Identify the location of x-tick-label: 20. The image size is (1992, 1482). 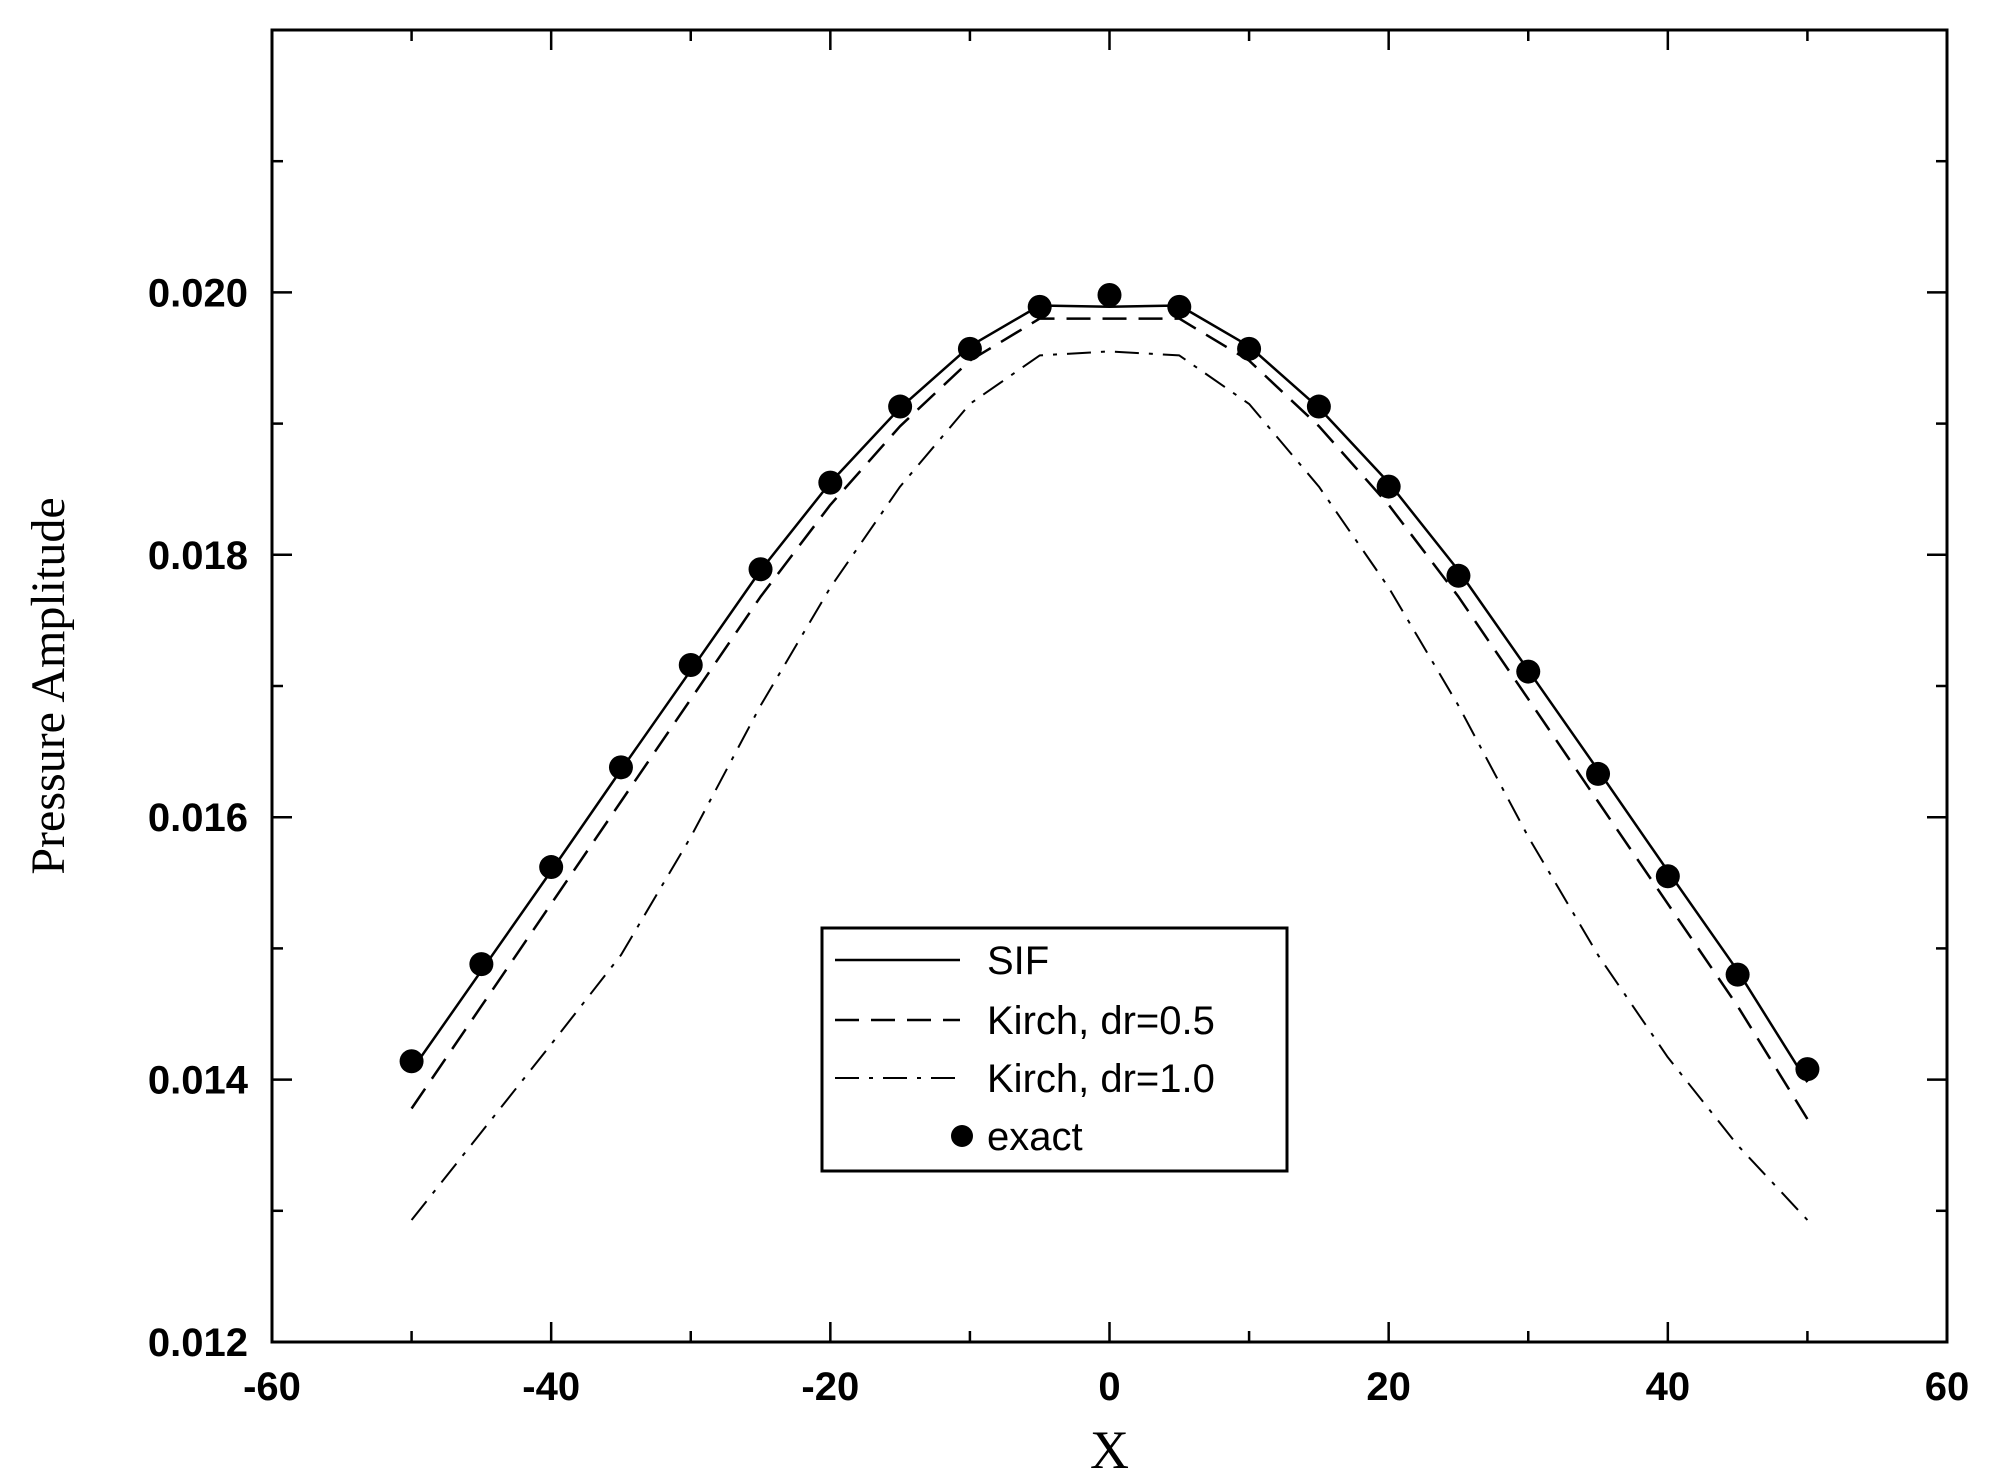
(1388, 1387).